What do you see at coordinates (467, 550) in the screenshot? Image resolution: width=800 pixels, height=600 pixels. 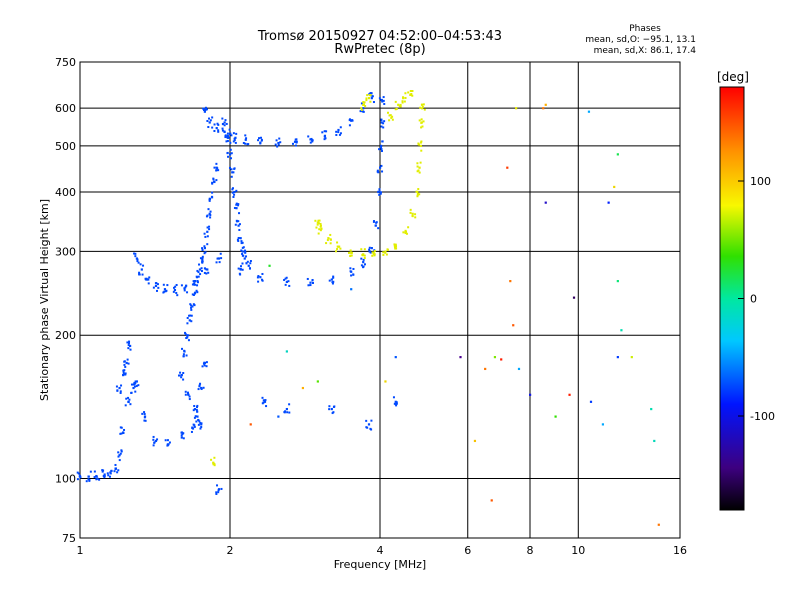 I see `x-tick-label: 6` at bounding box center [467, 550].